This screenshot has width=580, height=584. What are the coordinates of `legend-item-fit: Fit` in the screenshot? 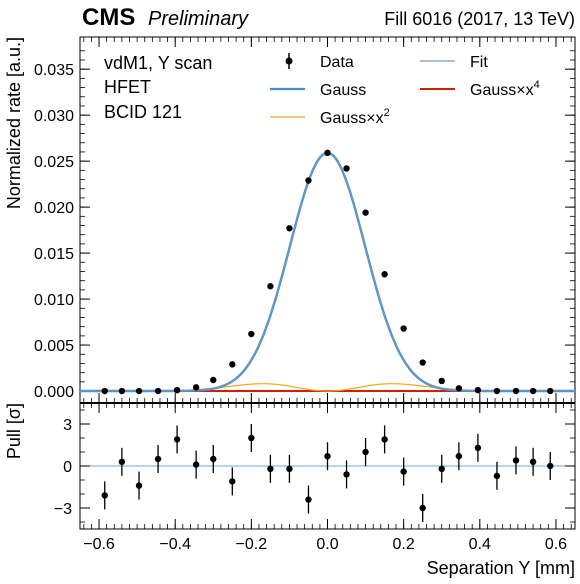 It's located at (454, 62).